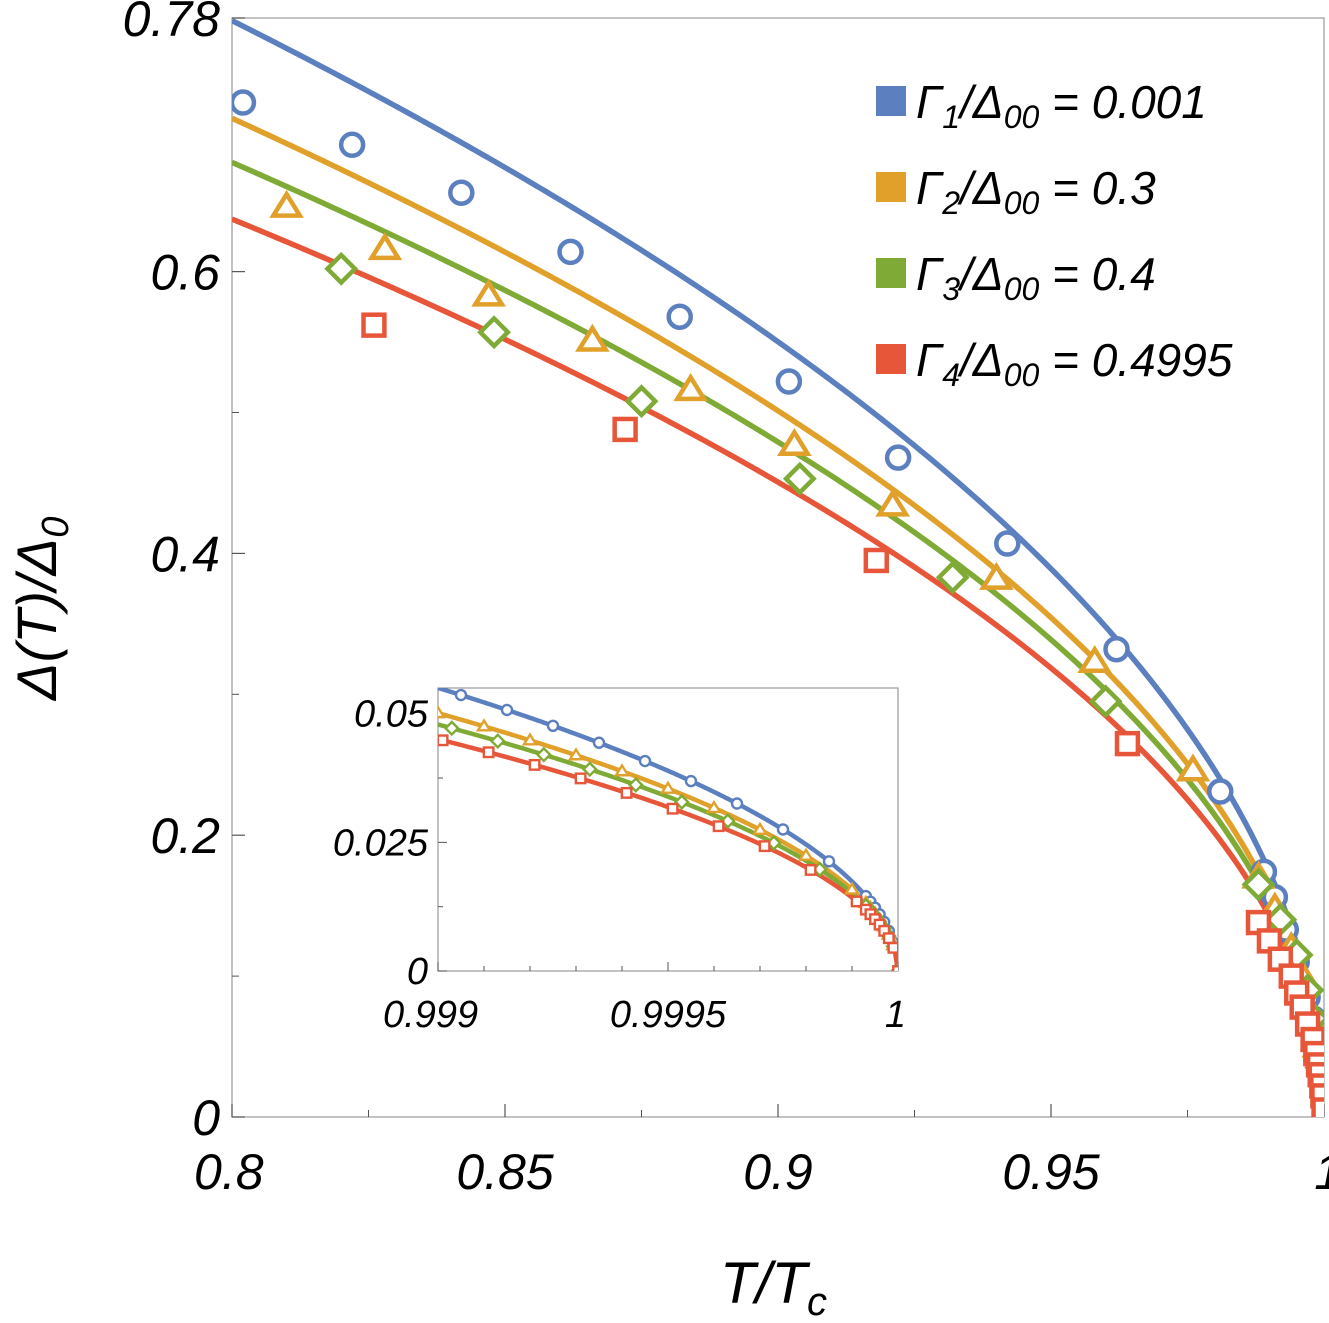 The image size is (1329, 1323). Describe the element at coordinates (1061, 105) in the screenshot. I see `legend-entry: Γ1/Δ00 = 0.001` at that location.